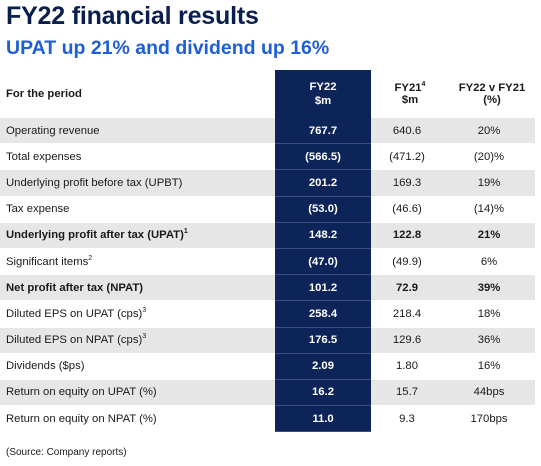 The height and width of the screenshot is (466, 541). What do you see at coordinates (323, 393) in the screenshot?
I see `cell-fy22: 16.2` at bounding box center [323, 393].